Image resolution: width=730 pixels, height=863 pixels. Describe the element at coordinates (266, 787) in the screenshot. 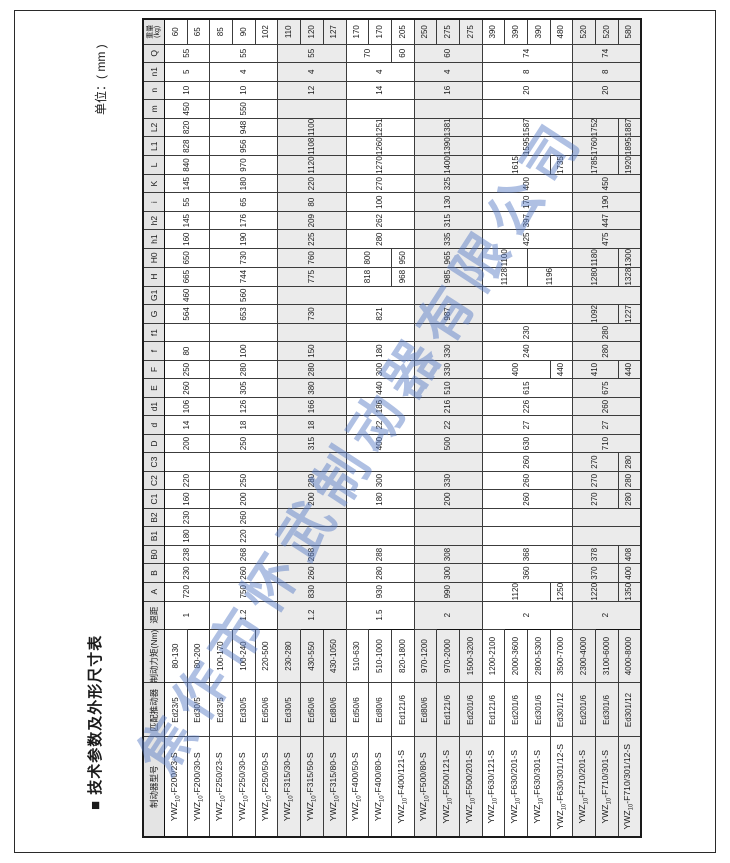

I see `model-name-cell: YWZ10-F250/50-S` at that location.